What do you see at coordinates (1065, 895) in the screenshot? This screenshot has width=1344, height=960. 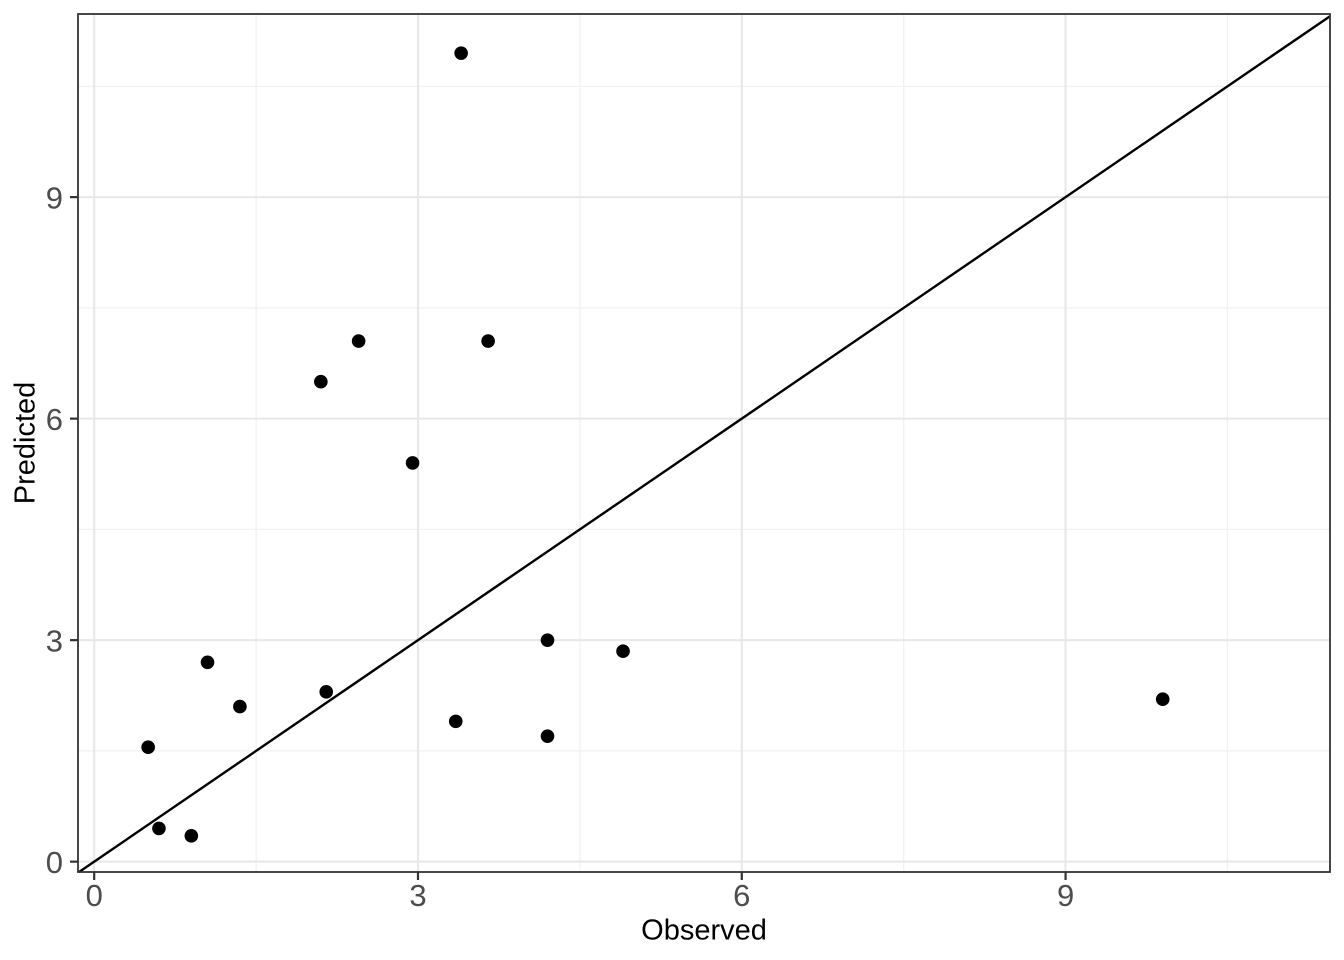 I see `x-tick-label: 9` at bounding box center [1065, 895].